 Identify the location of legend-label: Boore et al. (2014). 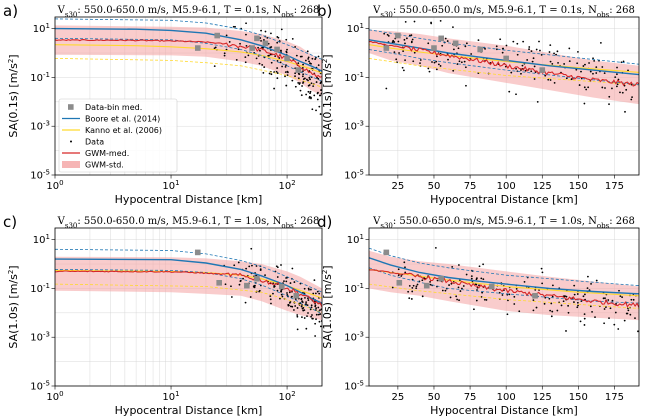
(122, 119).